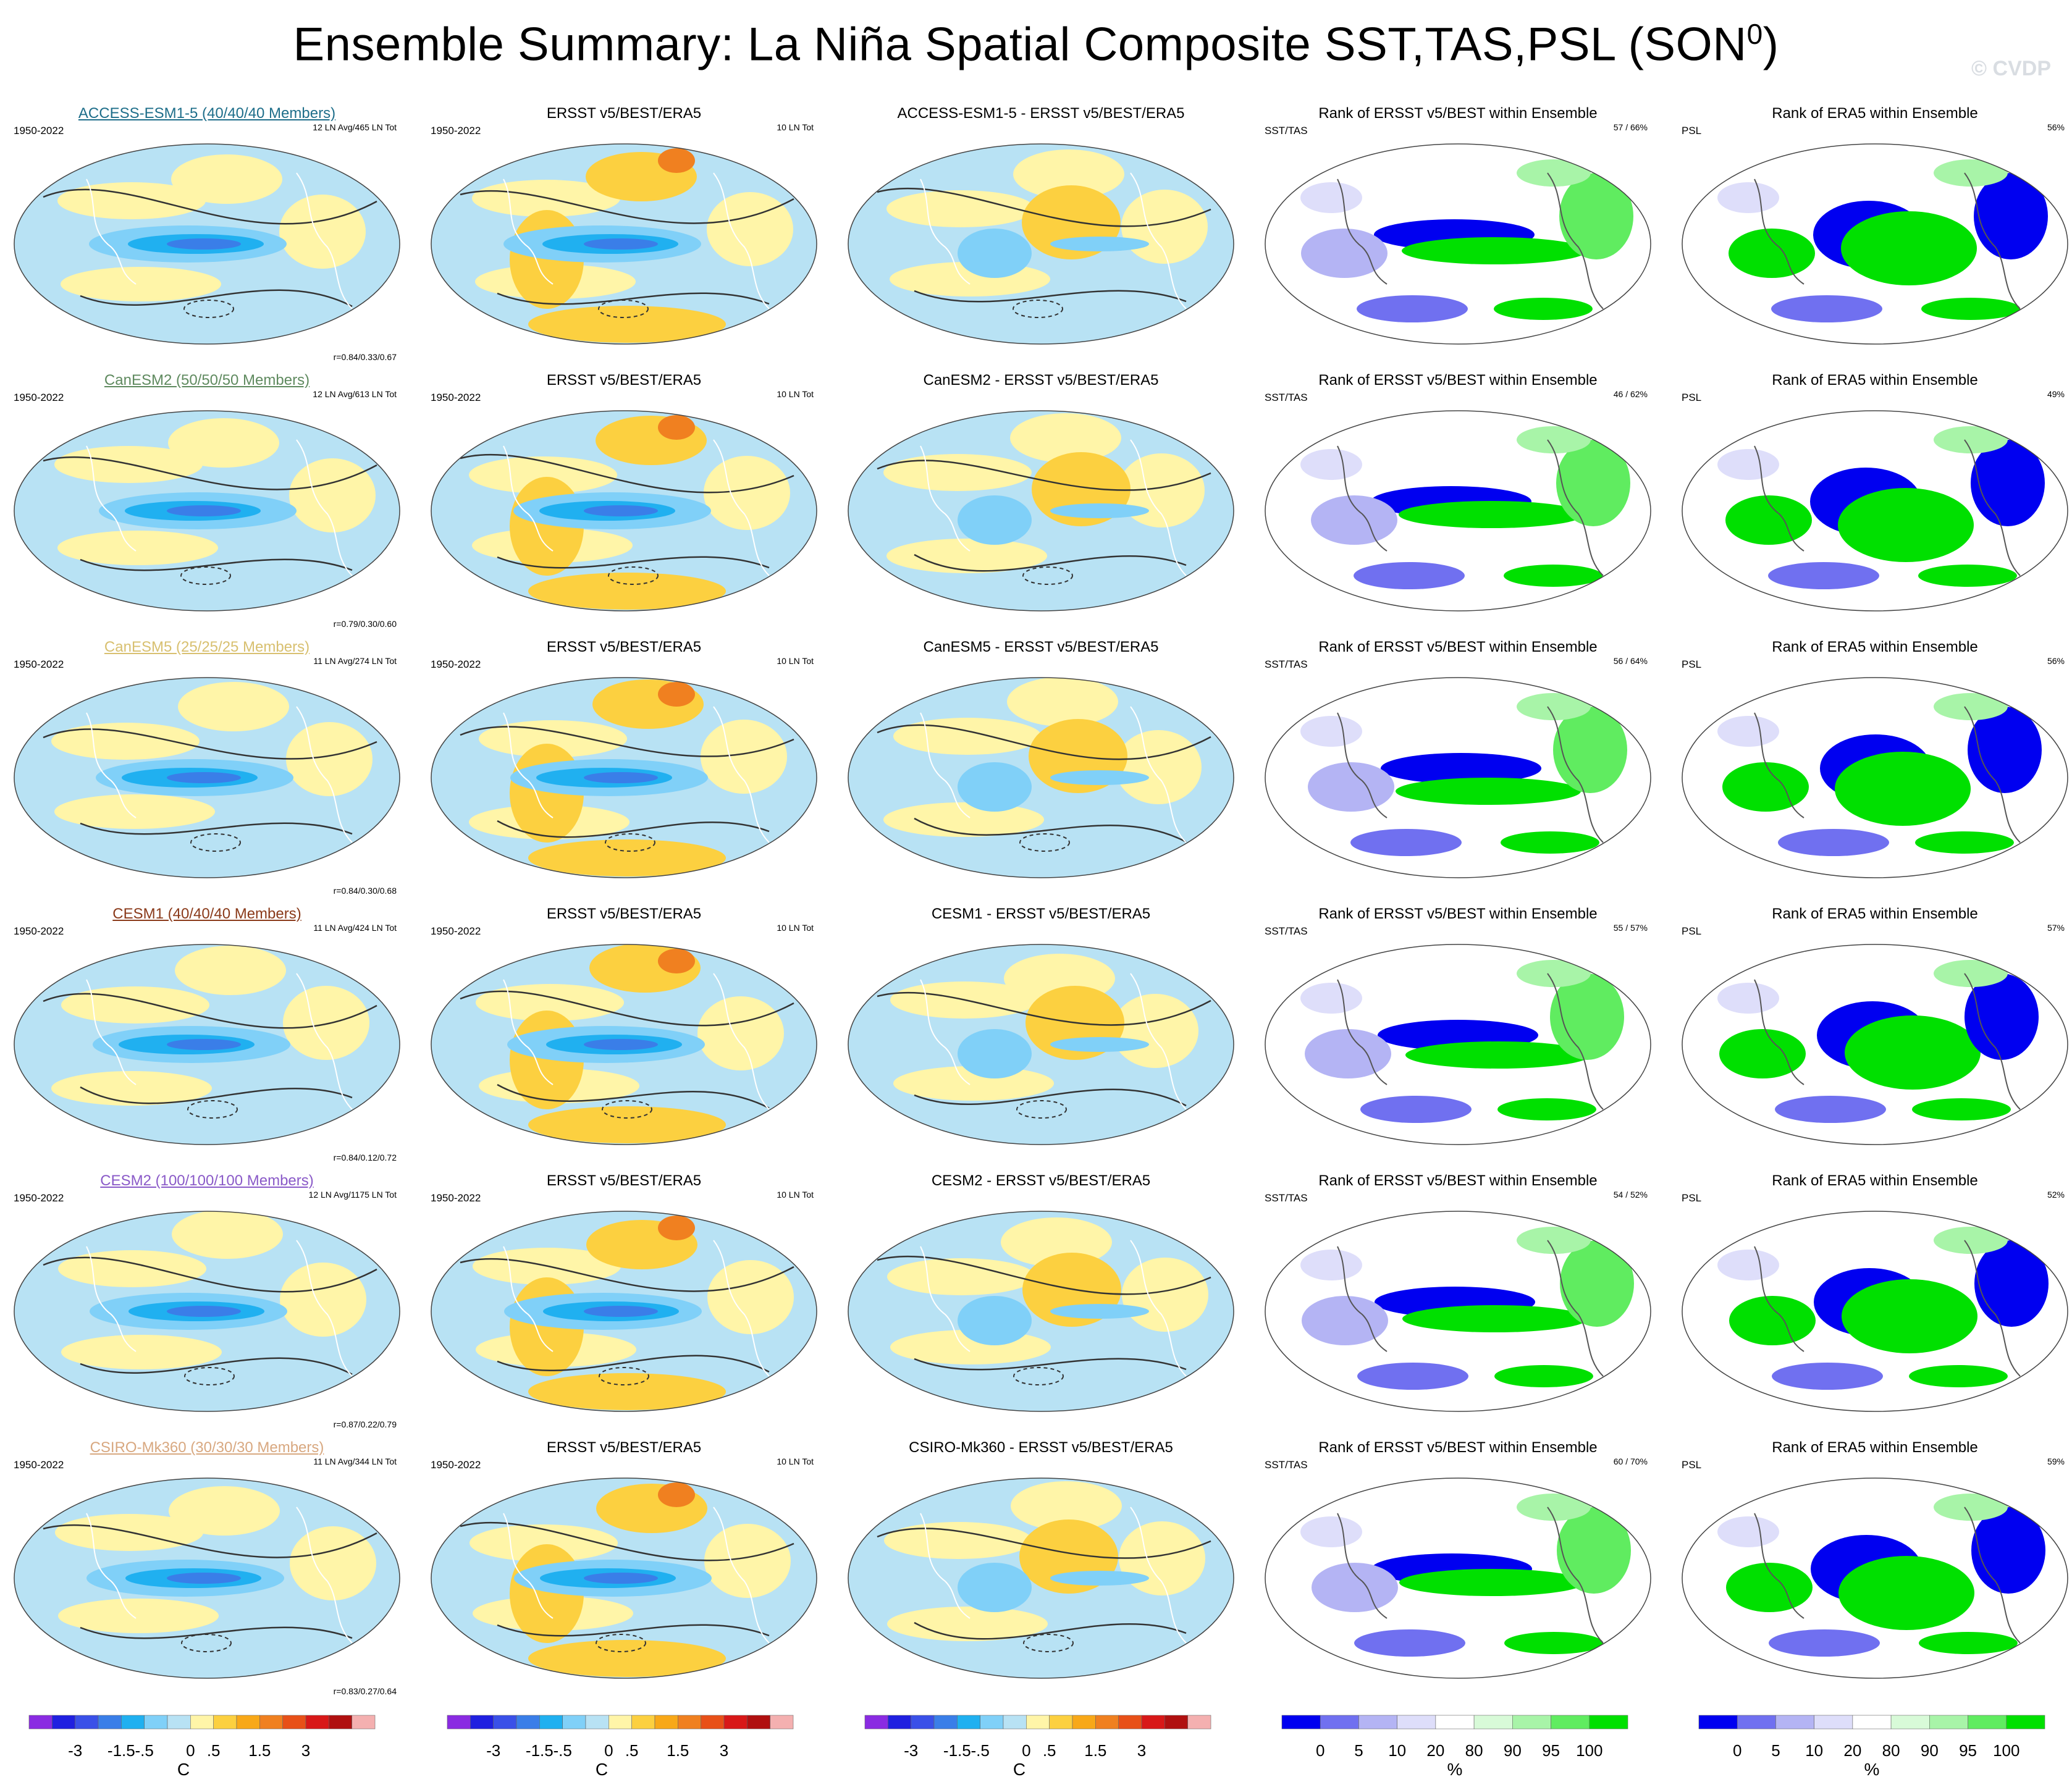 This screenshot has width=2072, height=1782. What do you see at coordinates (1041, 113) in the screenshot?
I see `difference-title: ACCESS-ESM1-5 - ERSST v5/BEST/ERA5` at bounding box center [1041, 113].